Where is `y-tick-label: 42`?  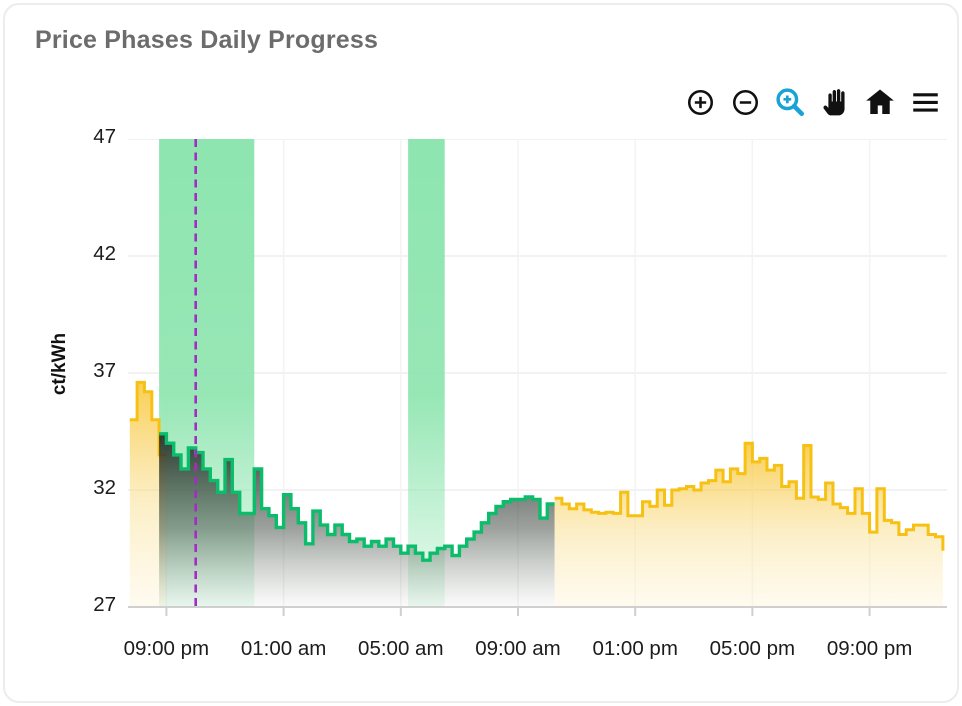
y-tick-label: 42 is located at coordinates (104, 253).